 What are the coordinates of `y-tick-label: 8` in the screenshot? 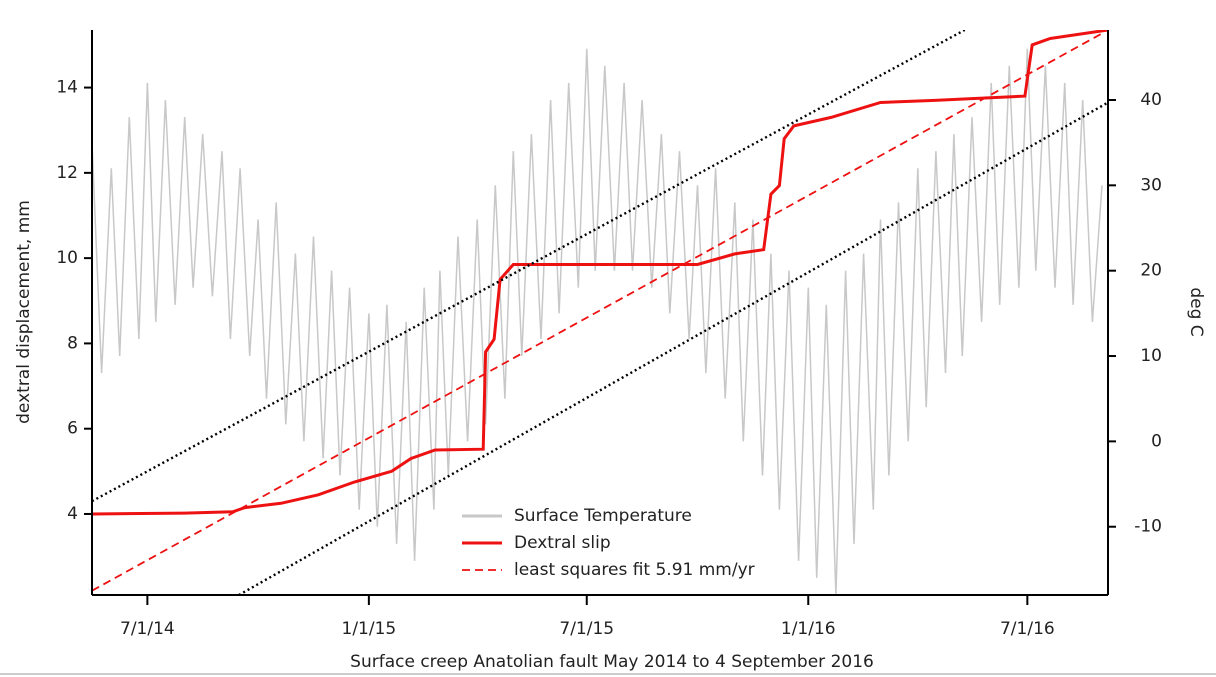 It's located at (72, 343).